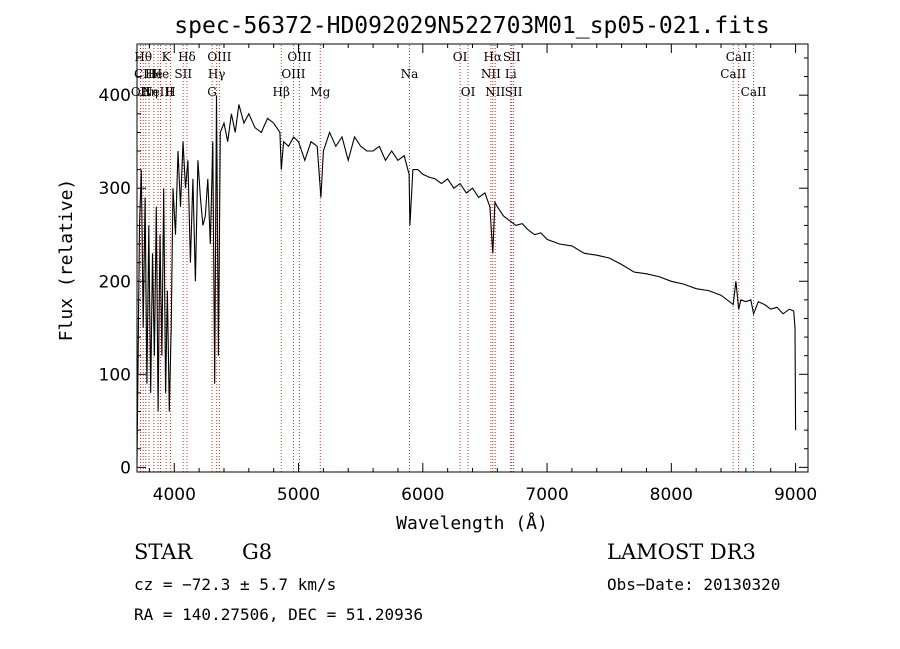  I want to click on line-label: Hγ, so click(217, 74).